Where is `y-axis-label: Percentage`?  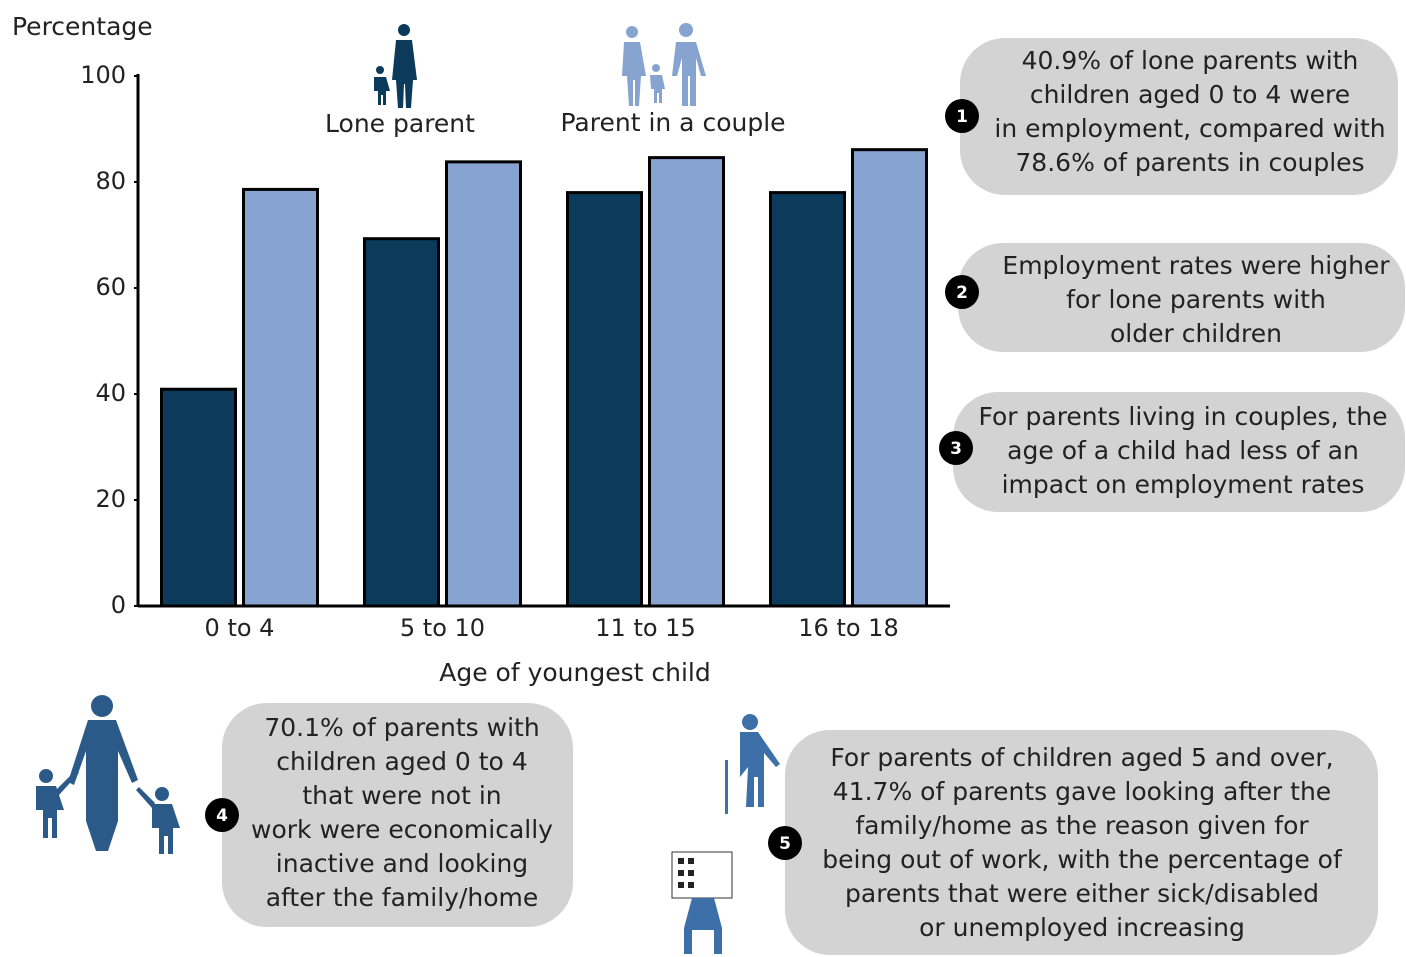
y-axis-label: Percentage is located at coordinates (82, 26).